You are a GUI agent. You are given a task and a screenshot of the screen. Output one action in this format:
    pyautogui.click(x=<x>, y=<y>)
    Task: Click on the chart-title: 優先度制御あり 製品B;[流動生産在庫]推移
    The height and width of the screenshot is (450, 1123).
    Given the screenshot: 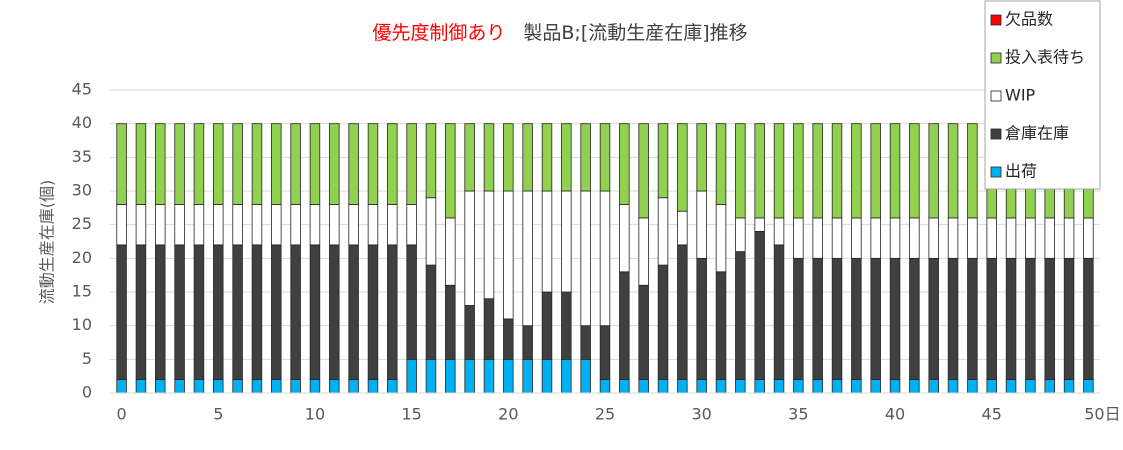 What is the action you would take?
    pyautogui.click(x=559, y=33)
    